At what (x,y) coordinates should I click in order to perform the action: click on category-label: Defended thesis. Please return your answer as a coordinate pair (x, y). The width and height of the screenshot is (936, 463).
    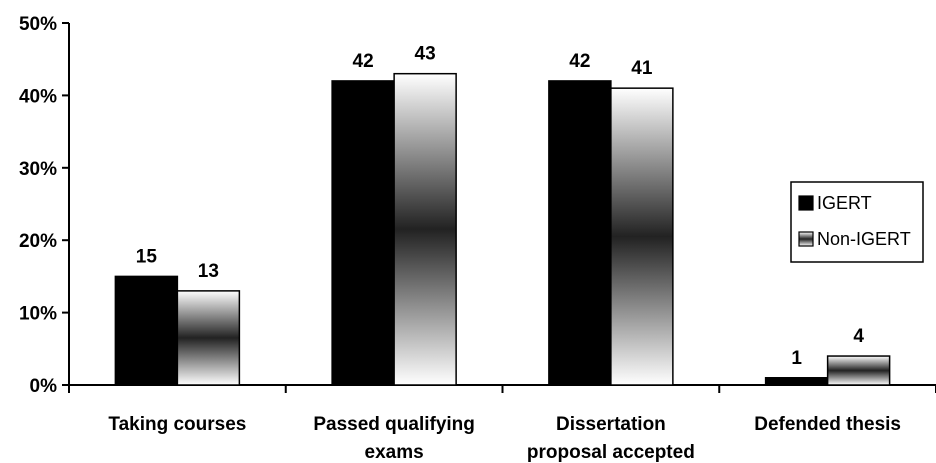
    Looking at the image, I should click on (827, 424).